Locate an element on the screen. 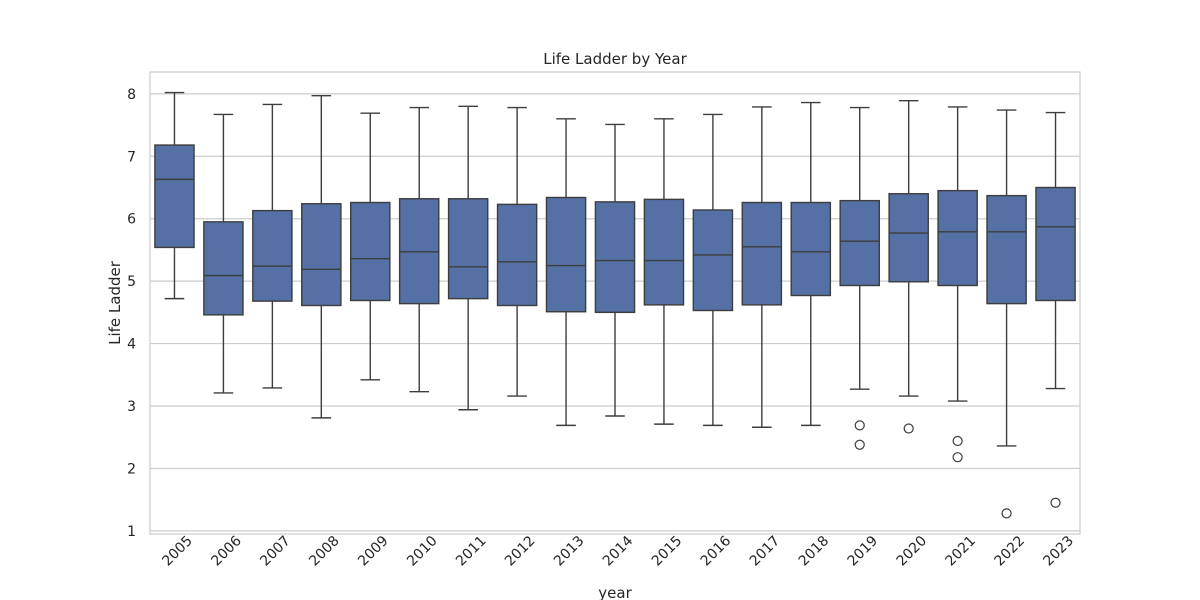  x-tick-label: 2011 is located at coordinates (471, 551).